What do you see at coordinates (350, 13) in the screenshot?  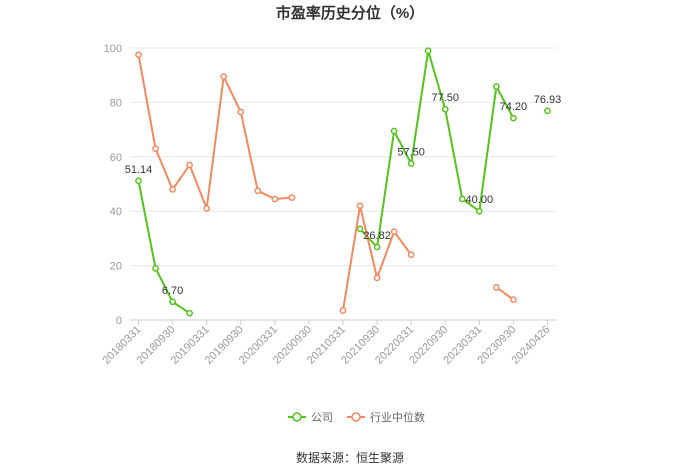 I see `chart-title: 市盈率历史分位（%）` at bounding box center [350, 13].